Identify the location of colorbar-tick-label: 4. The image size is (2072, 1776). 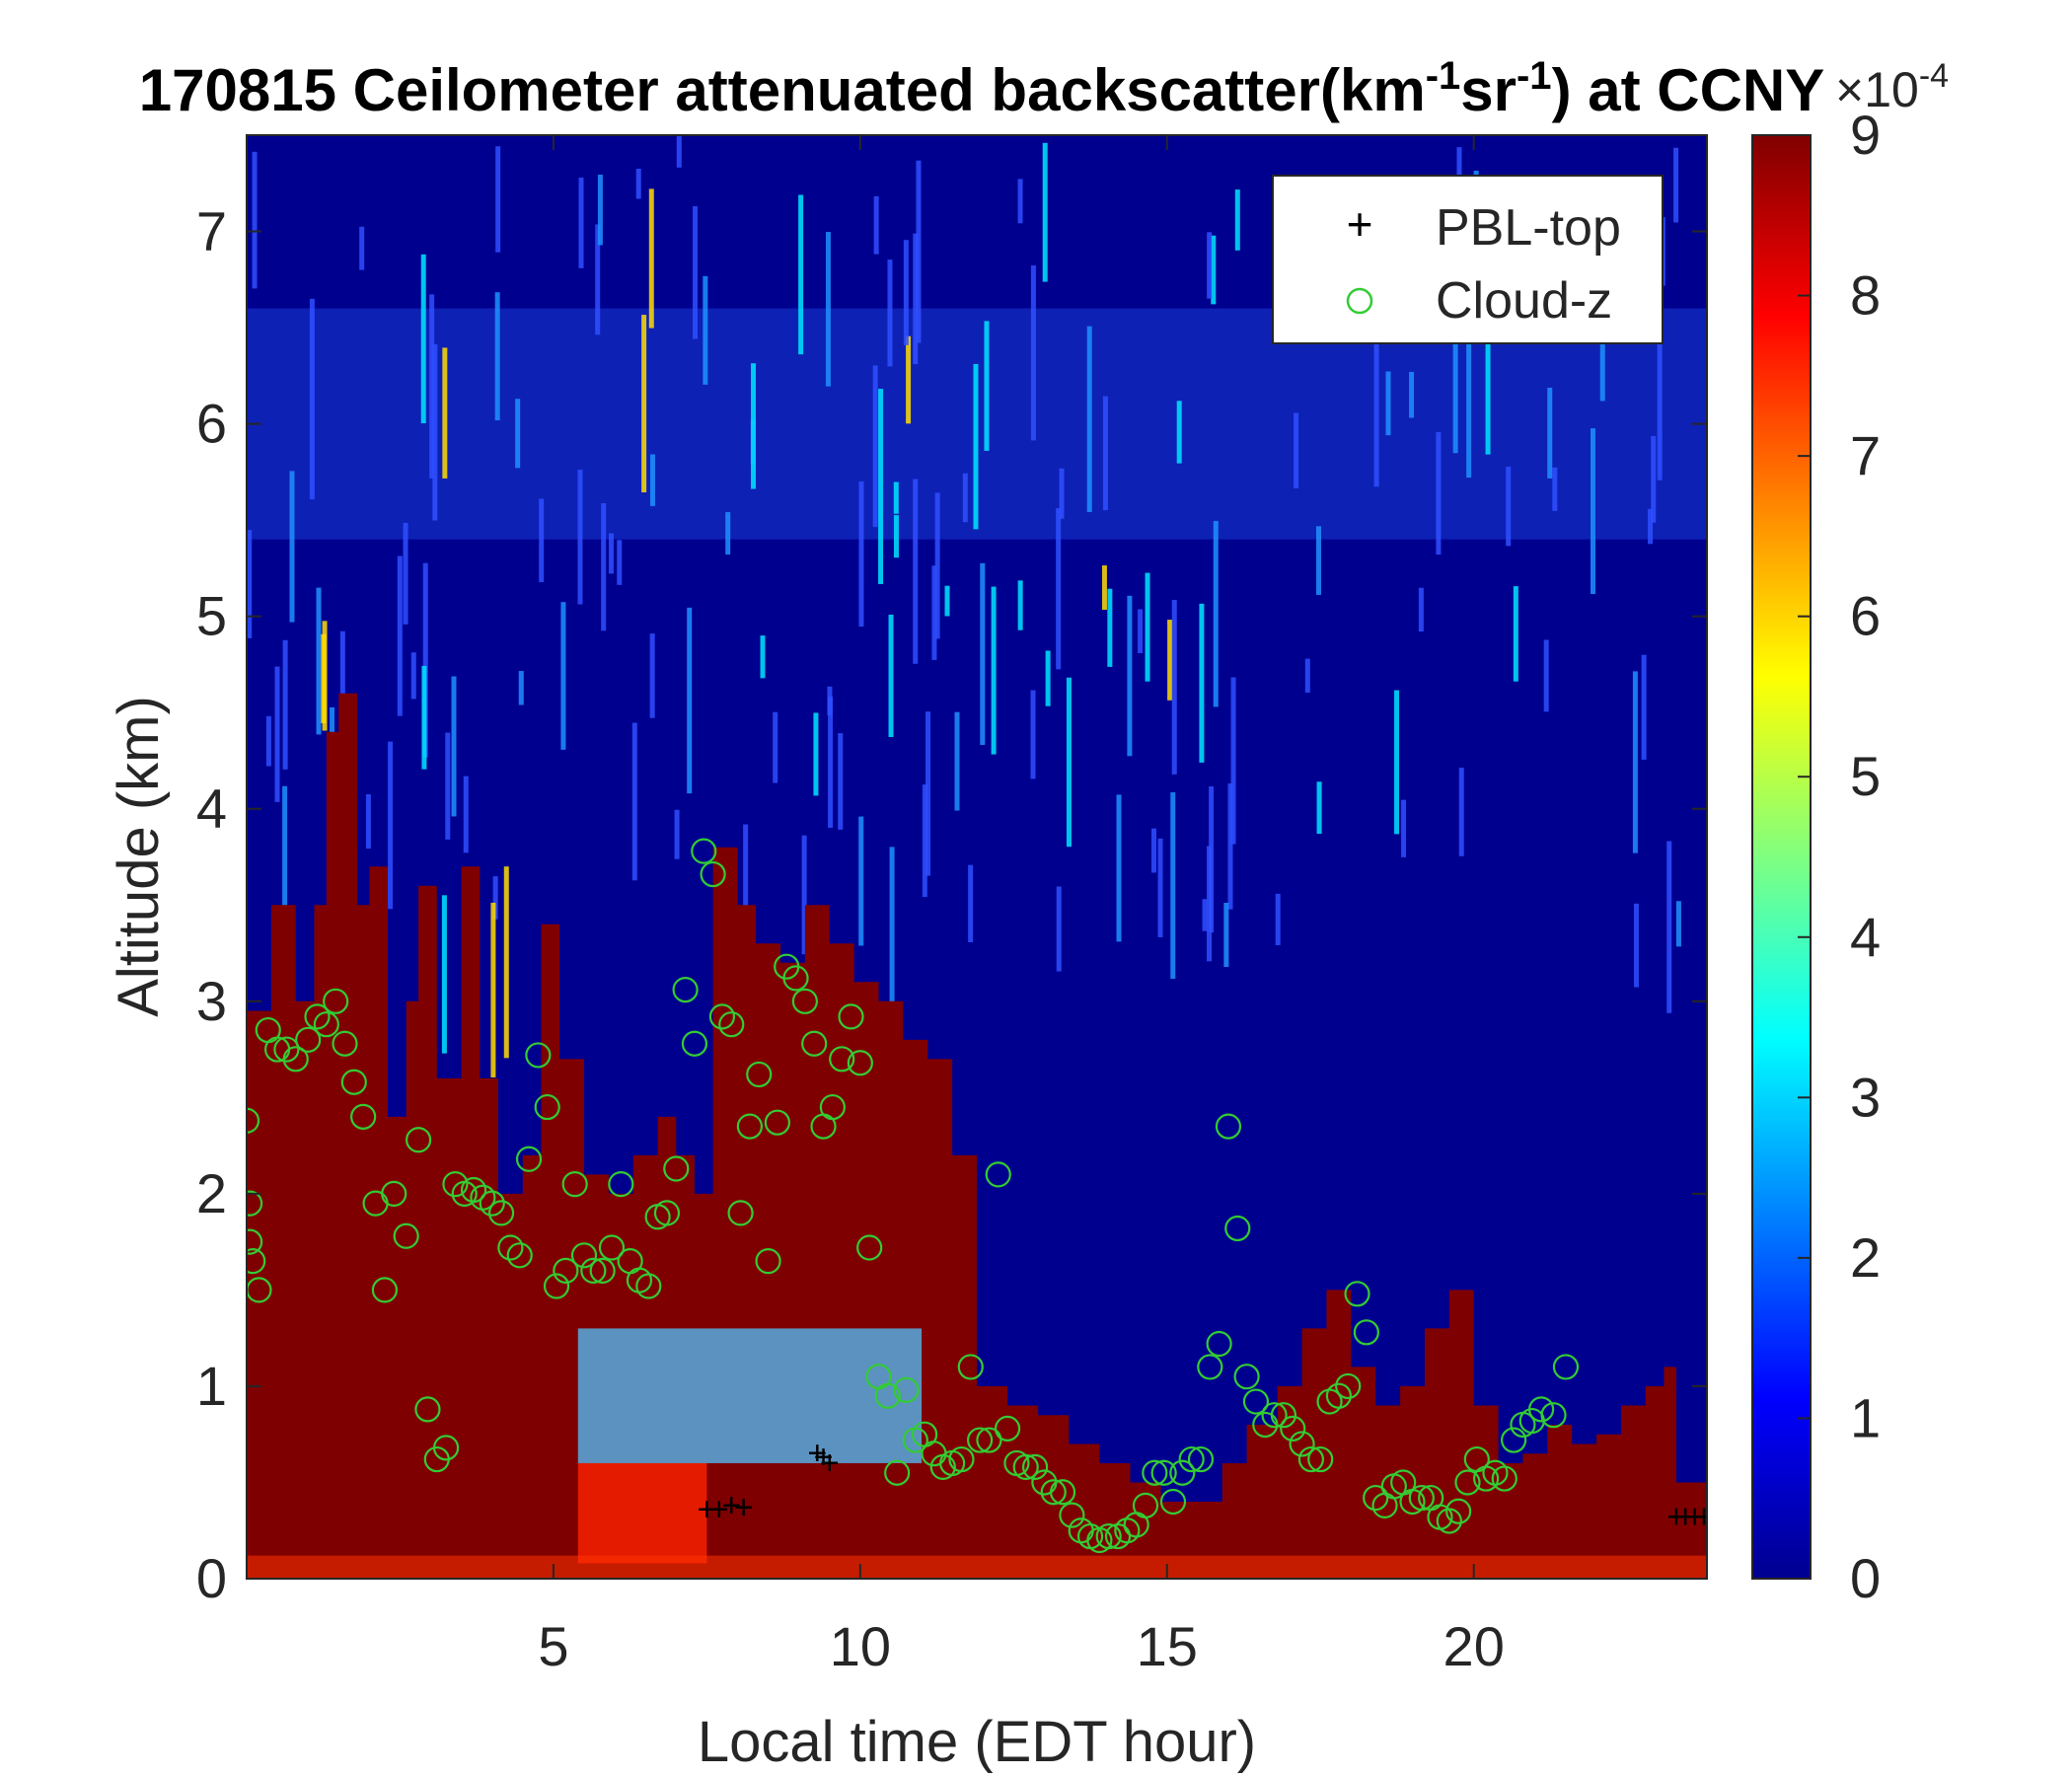
(1866, 937).